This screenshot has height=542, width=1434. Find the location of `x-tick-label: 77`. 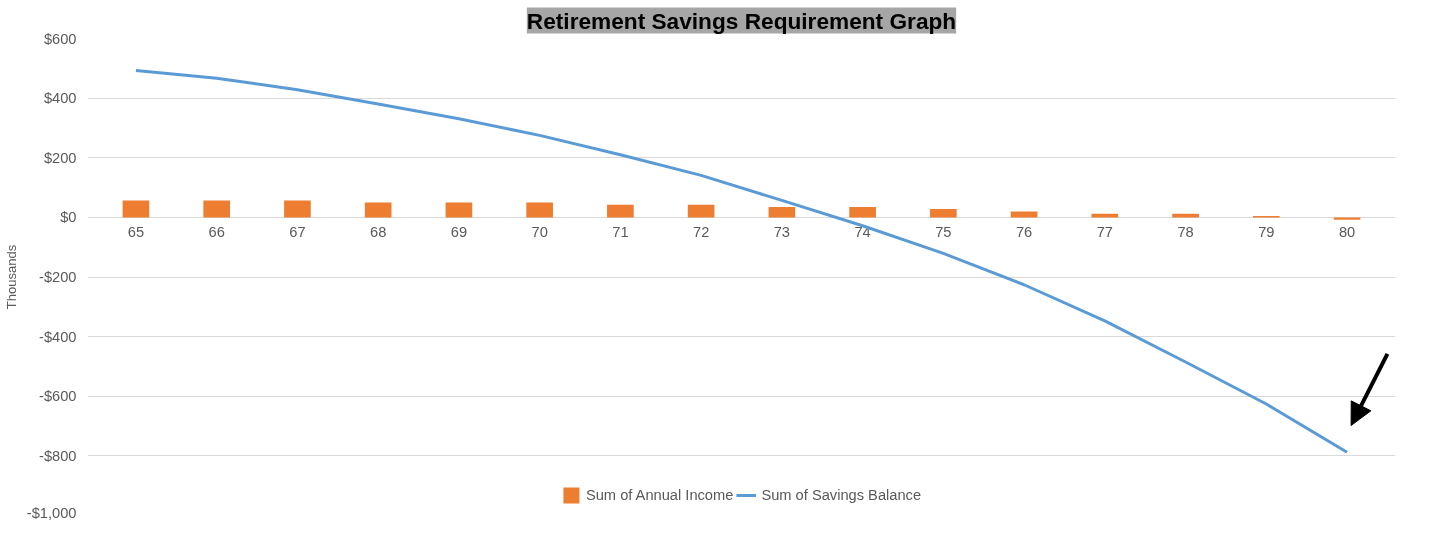

x-tick-label: 77 is located at coordinates (1104, 232).